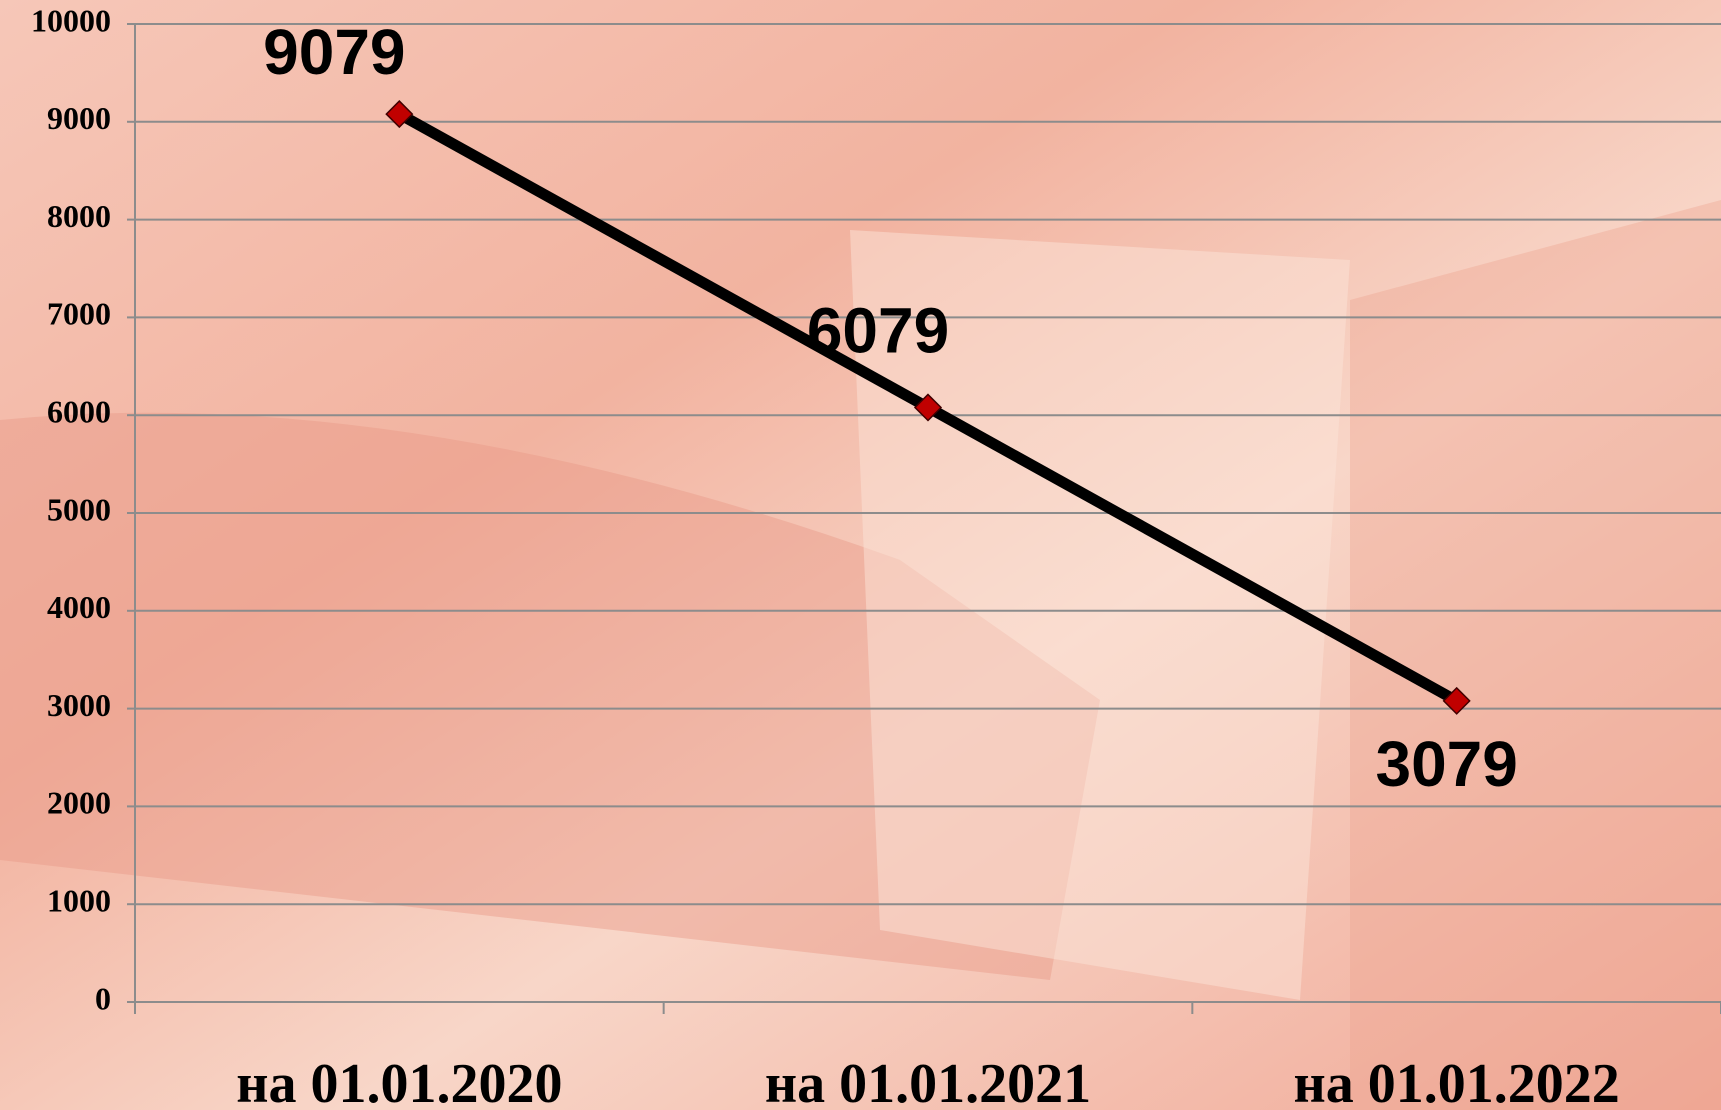 This screenshot has width=1721, height=1110. What do you see at coordinates (79, 314) in the screenshot?
I see `y-tick-label: 7000` at bounding box center [79, 314].